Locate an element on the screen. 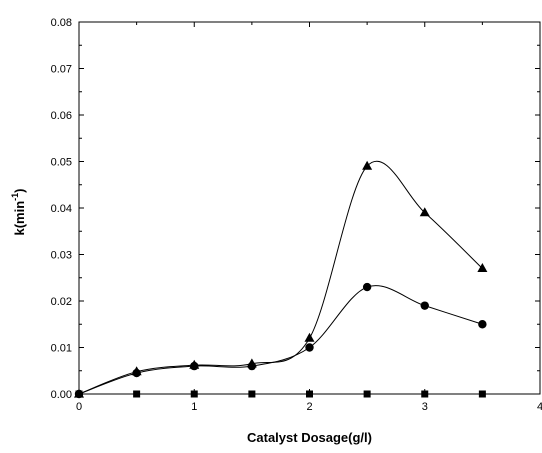 The width and height of the screenshot is (542, 453). x-tick-label: 0 is located at coordinates (79, 407).